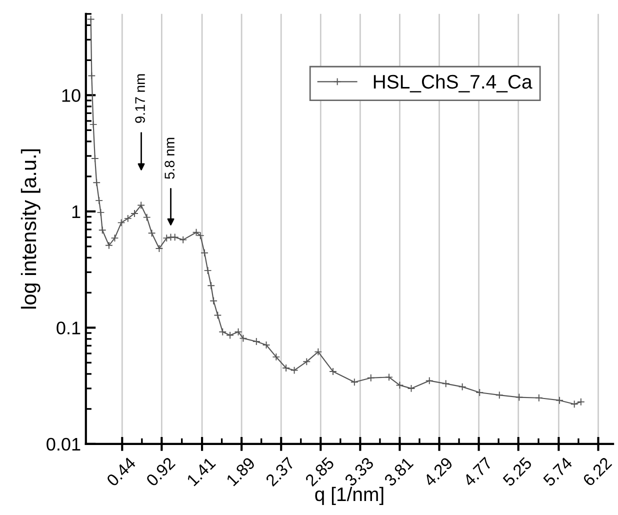 This screenshot has height=515, width=618. What do you see at coordinates (121, 471) in the screenshot?
I see `x-tick-label: 0.44` at bounding box center [121, 471].